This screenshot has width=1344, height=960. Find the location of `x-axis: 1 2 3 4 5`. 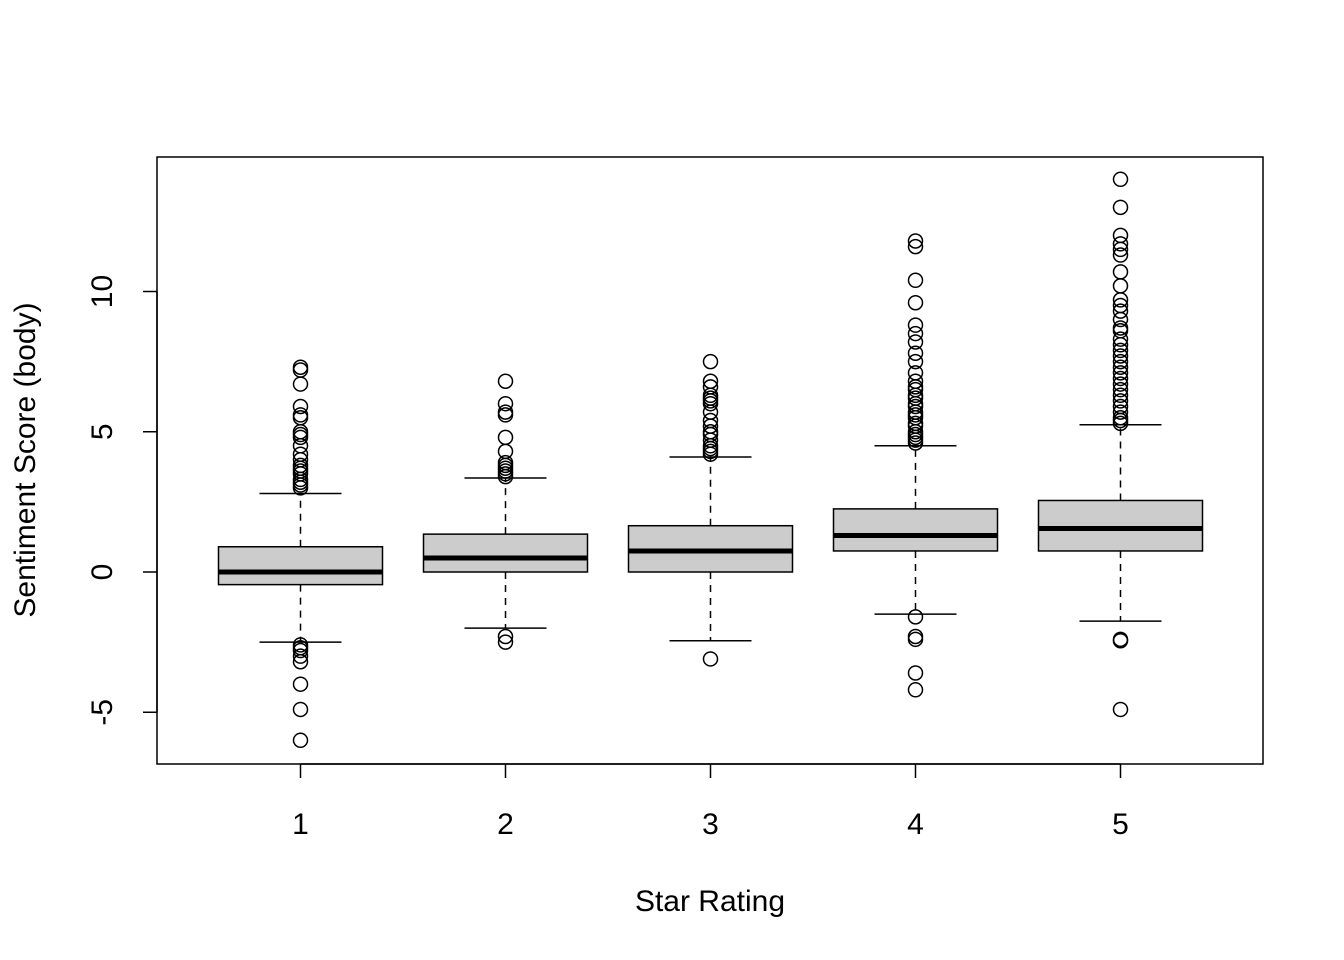

x-axis: 1 2 3 4 5 is located at coordinates (710, 802).